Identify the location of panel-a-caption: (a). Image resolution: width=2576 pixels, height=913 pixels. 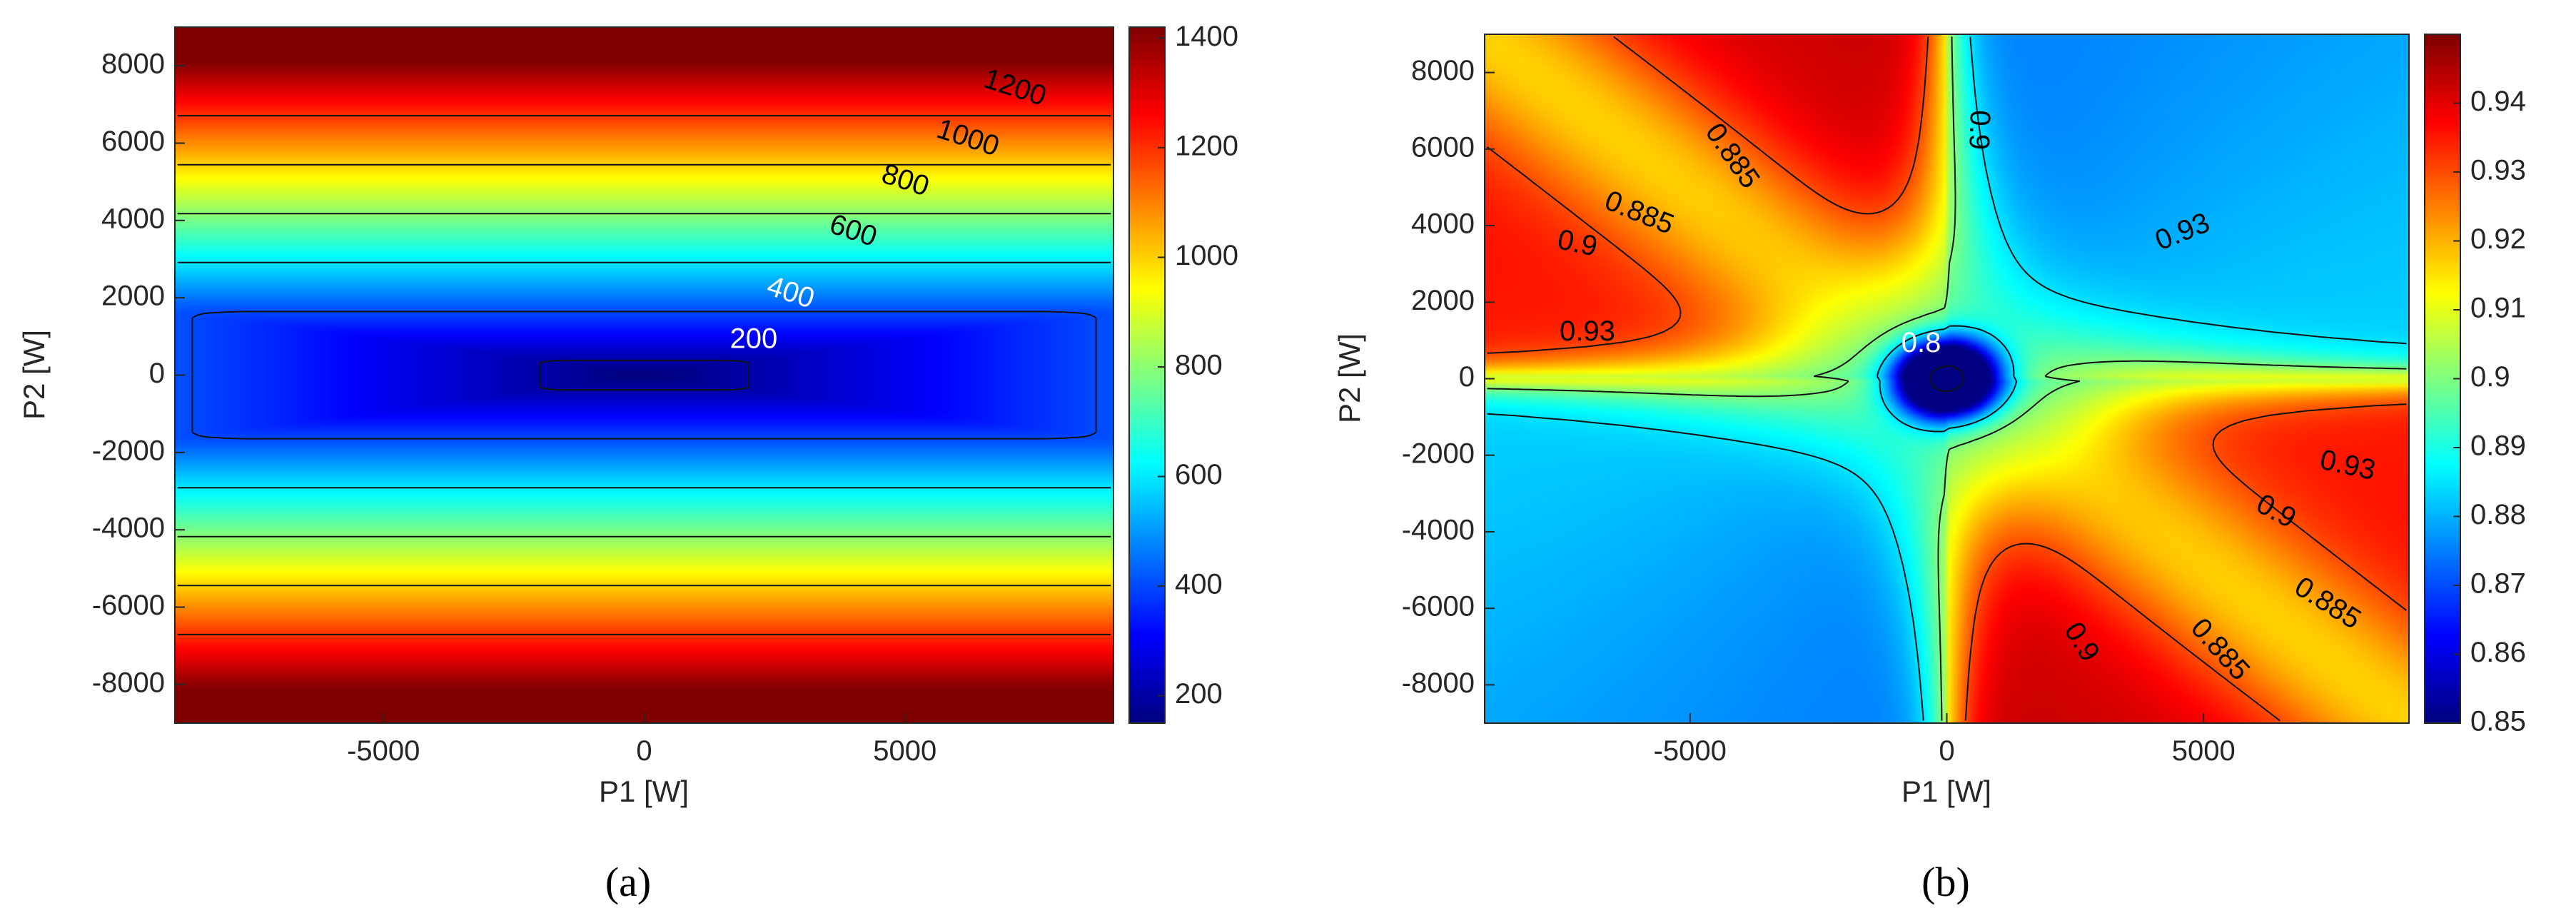
(628, 882).